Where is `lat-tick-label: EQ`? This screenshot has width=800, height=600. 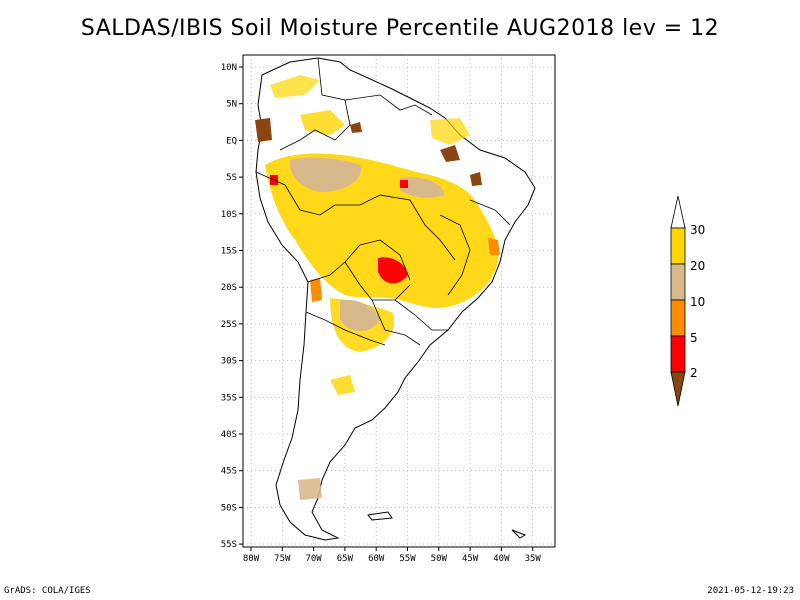
lat-tick-label: EQ is located at coordinates (231, 141).